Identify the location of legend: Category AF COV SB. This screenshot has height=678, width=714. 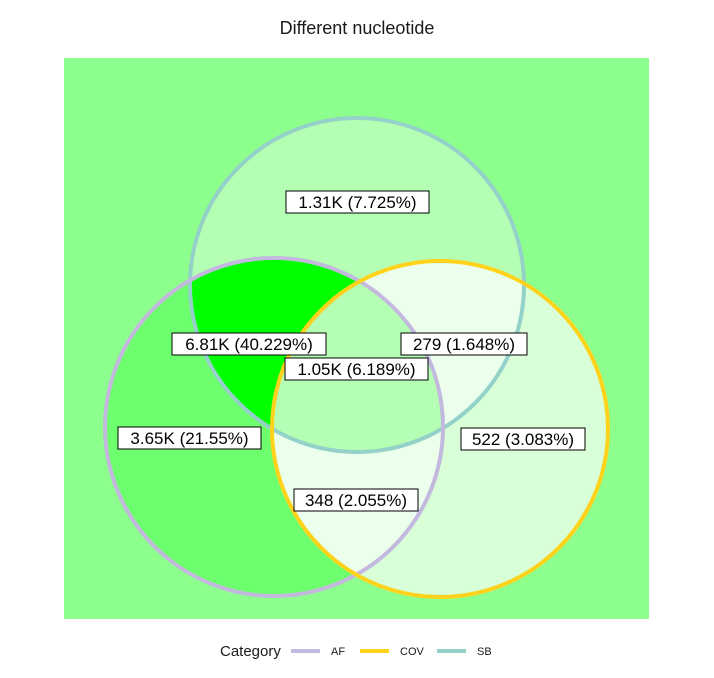
(356, 651).